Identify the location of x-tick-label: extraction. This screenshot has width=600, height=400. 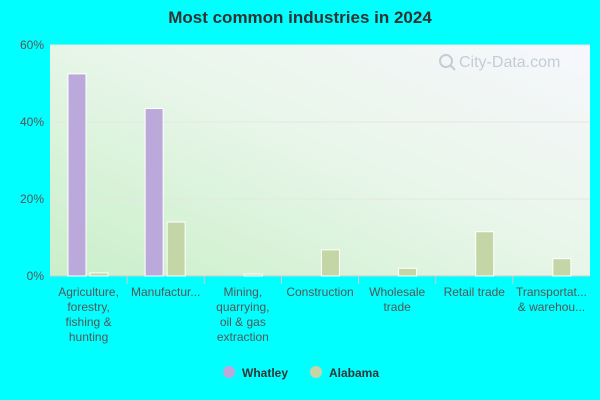
(243, 337).